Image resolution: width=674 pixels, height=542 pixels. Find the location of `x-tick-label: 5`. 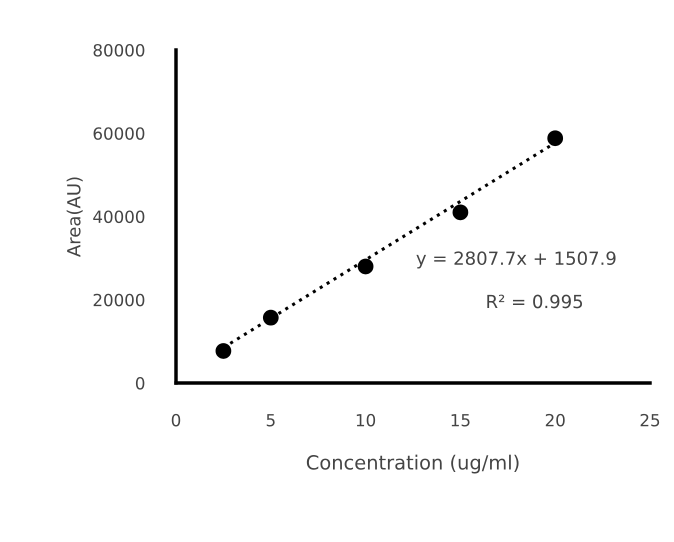

x-tick-label: 5 is located at coordinates (270, 420).